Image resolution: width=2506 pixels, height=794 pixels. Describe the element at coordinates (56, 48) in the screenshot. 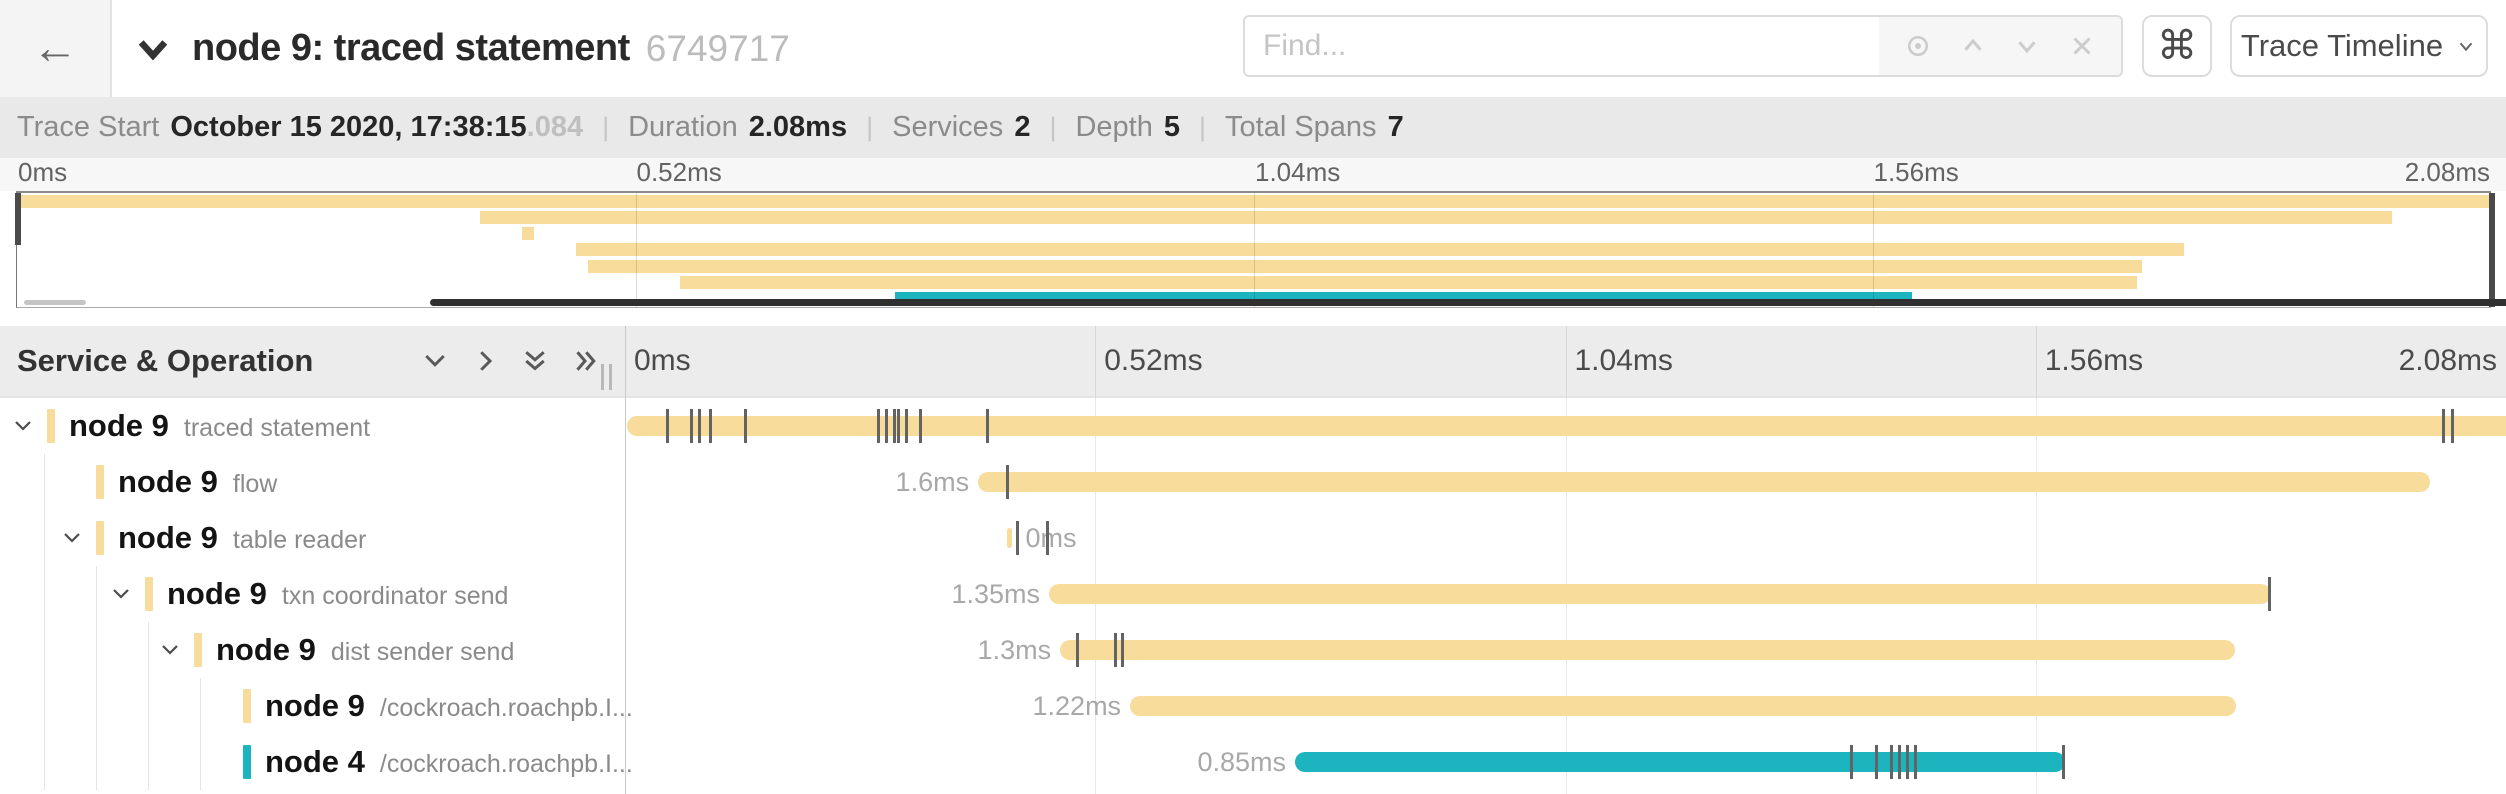

I see `back-button: ←` at that location.